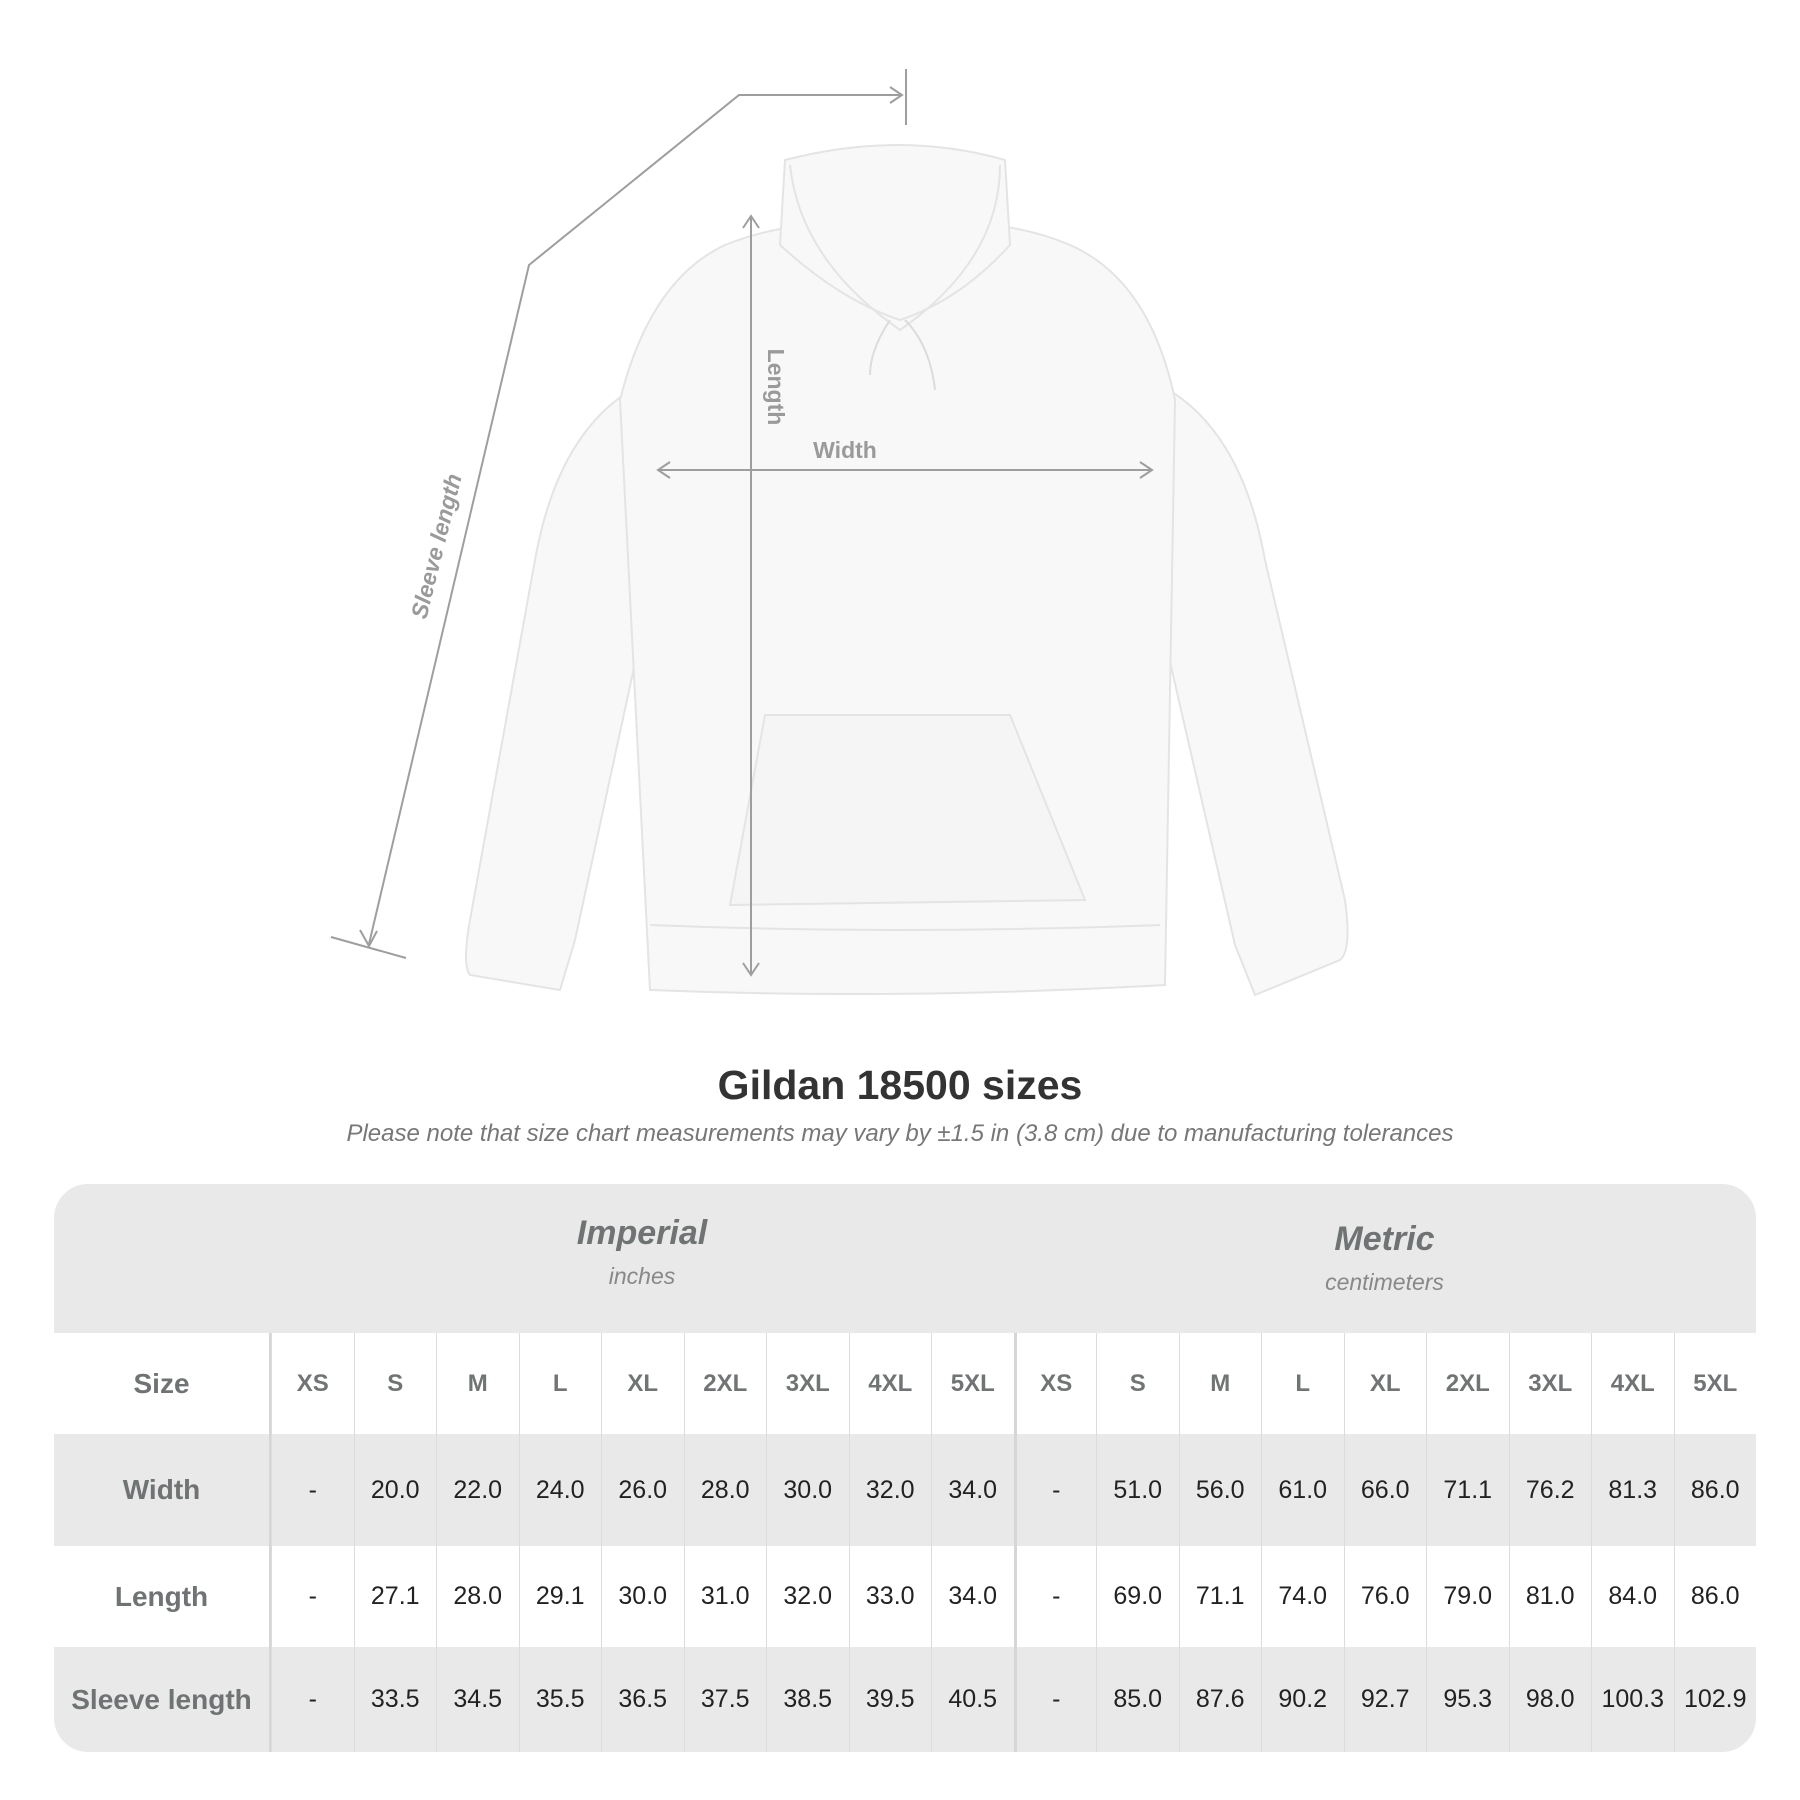 This screenshot has width=1800, height=1800. I want to click on metric-cell: 100.3, so click(1632, 1699).